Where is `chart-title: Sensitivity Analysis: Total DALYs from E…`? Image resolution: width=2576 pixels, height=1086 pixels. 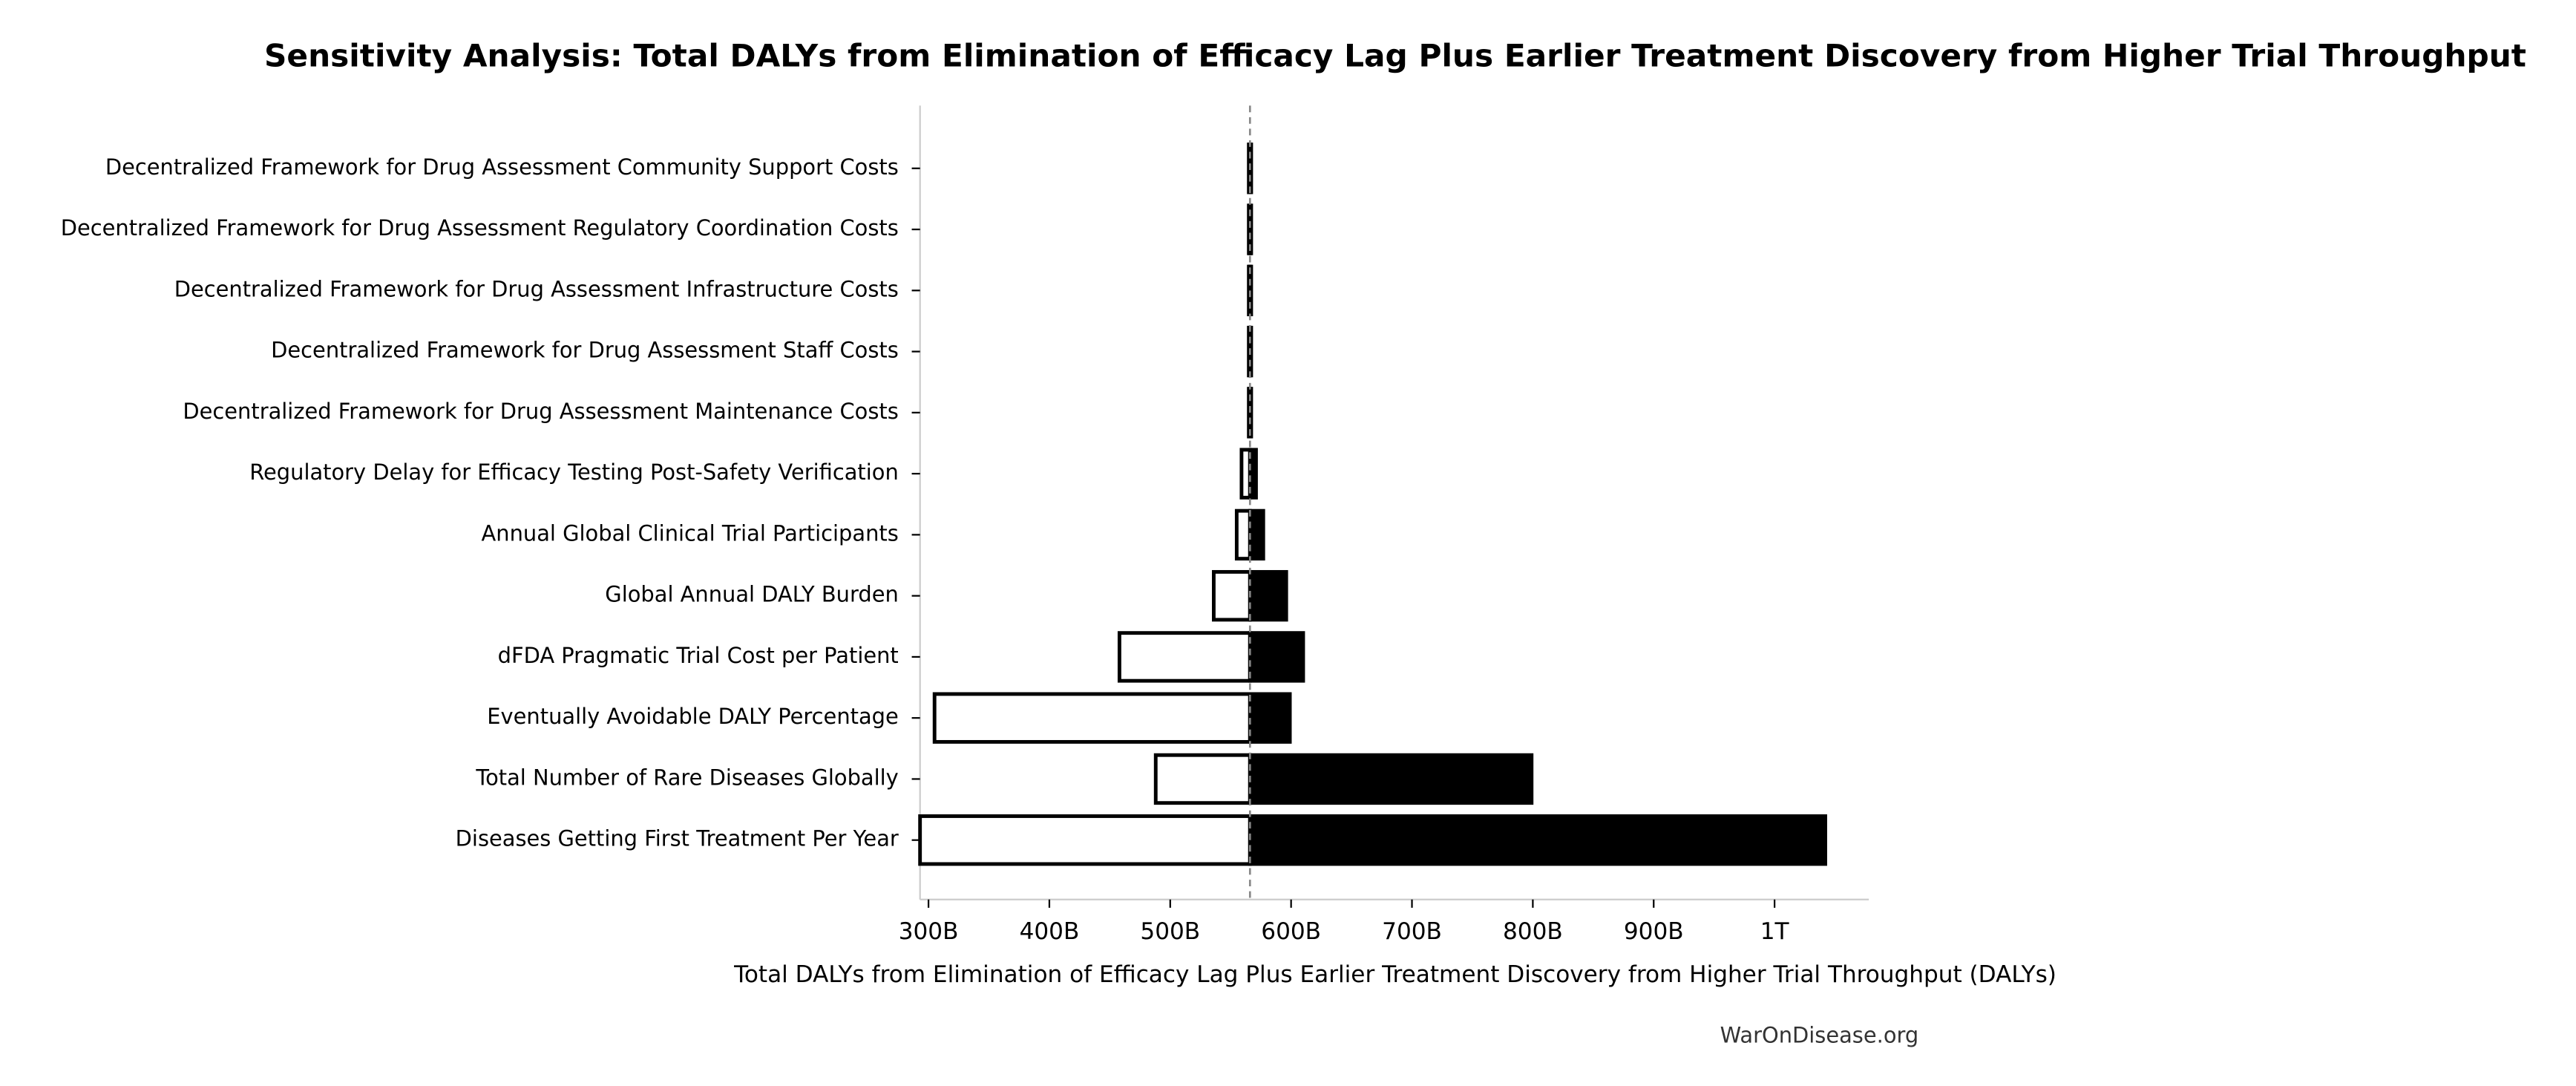
chart-title: Sensitivity Analysis: Total DALYs from E… is located at coordinates (1395, 55).